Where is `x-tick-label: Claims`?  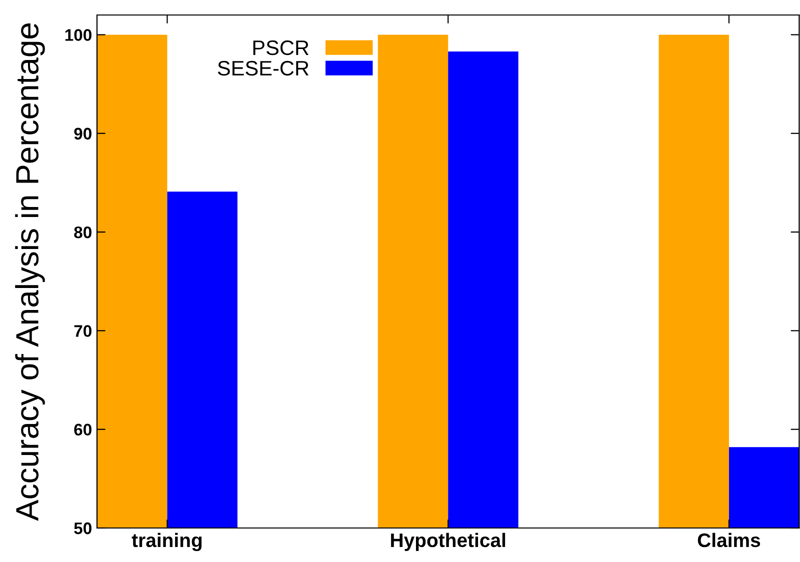 x-tick-label: Claims is located at coordinates (729, 540).